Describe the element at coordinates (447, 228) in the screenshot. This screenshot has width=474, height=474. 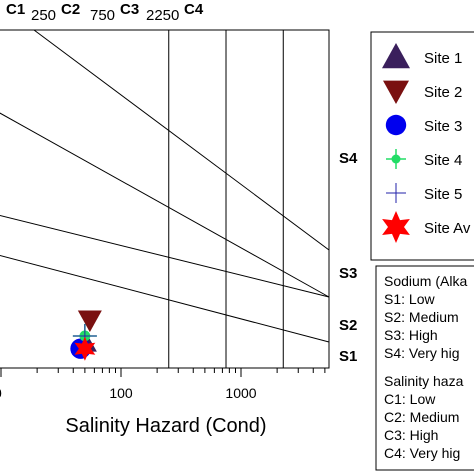
I see `legend-label-site-av: Site Av` at that location.